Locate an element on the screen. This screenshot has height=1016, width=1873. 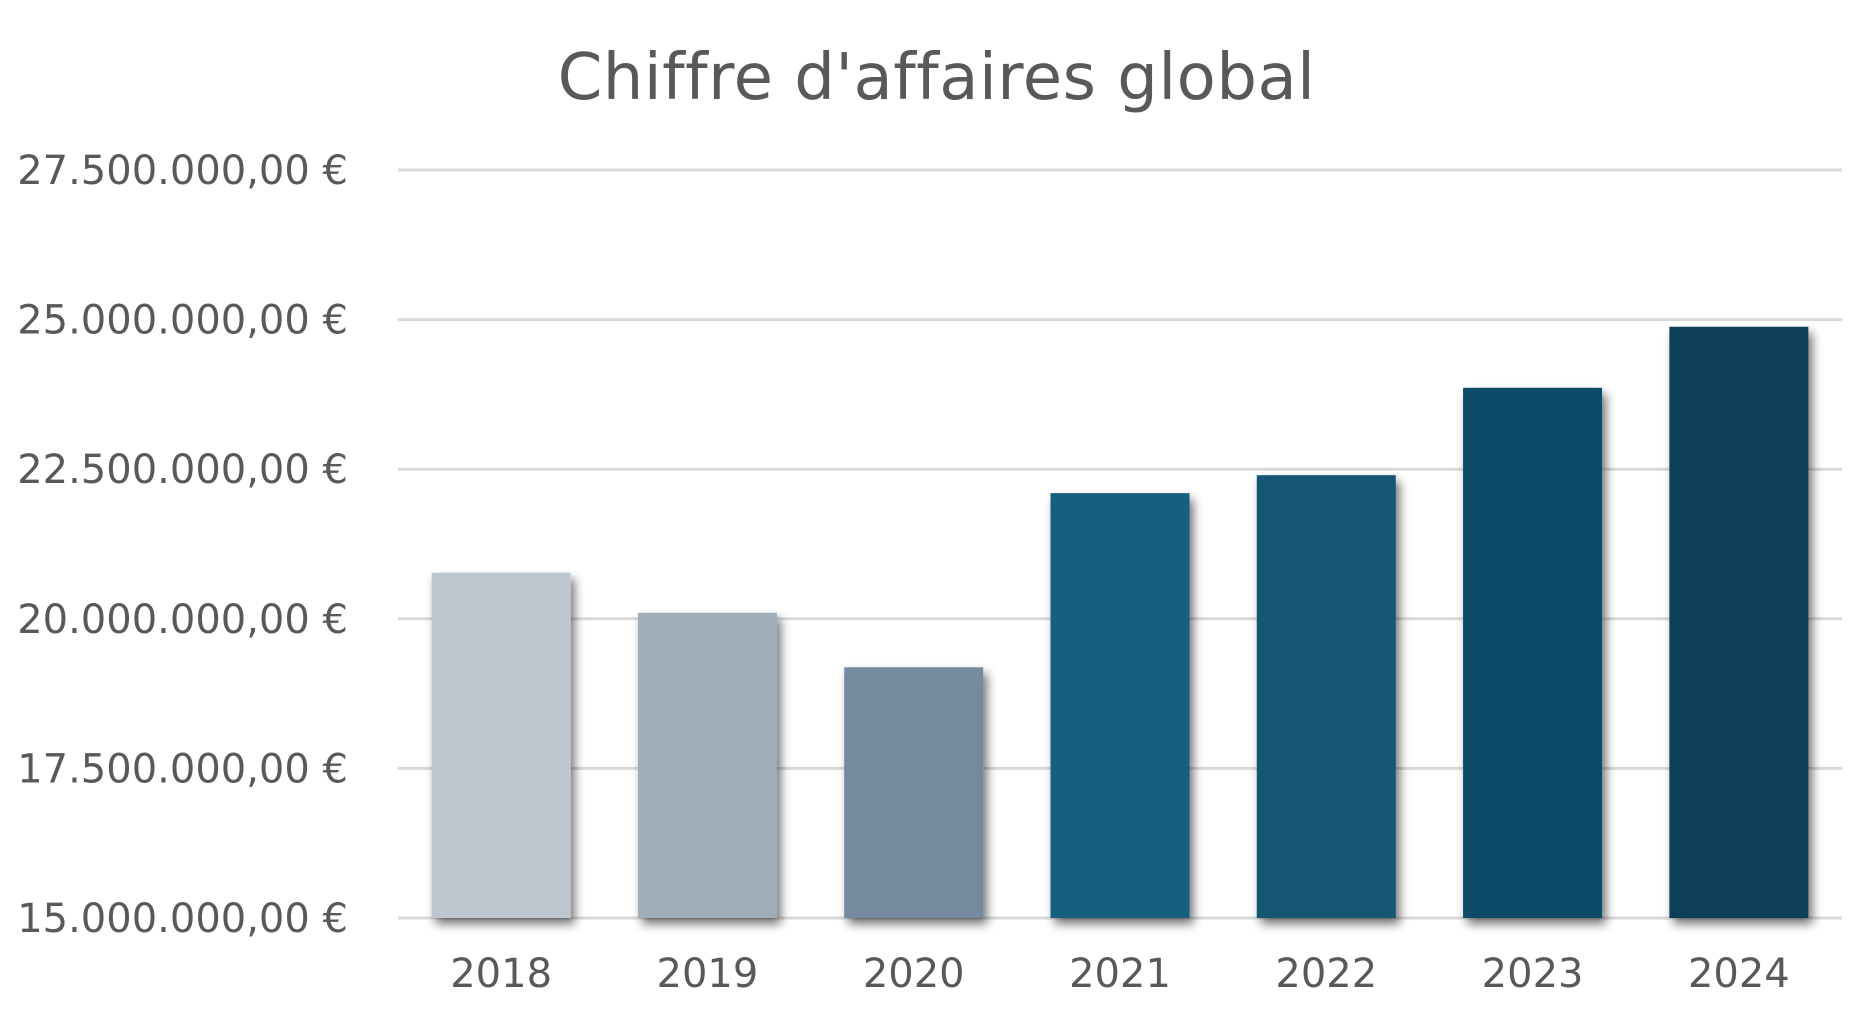
bar-2022 is located at coordinates (1326, 696).